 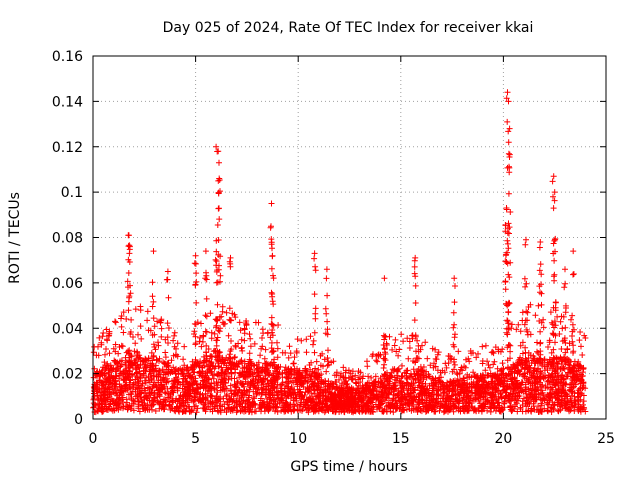 What do you see at coordinates (348, 467) in the screenshot?
I see `x-axis-label: GPS time / hours` at bounding box center [348, 467].